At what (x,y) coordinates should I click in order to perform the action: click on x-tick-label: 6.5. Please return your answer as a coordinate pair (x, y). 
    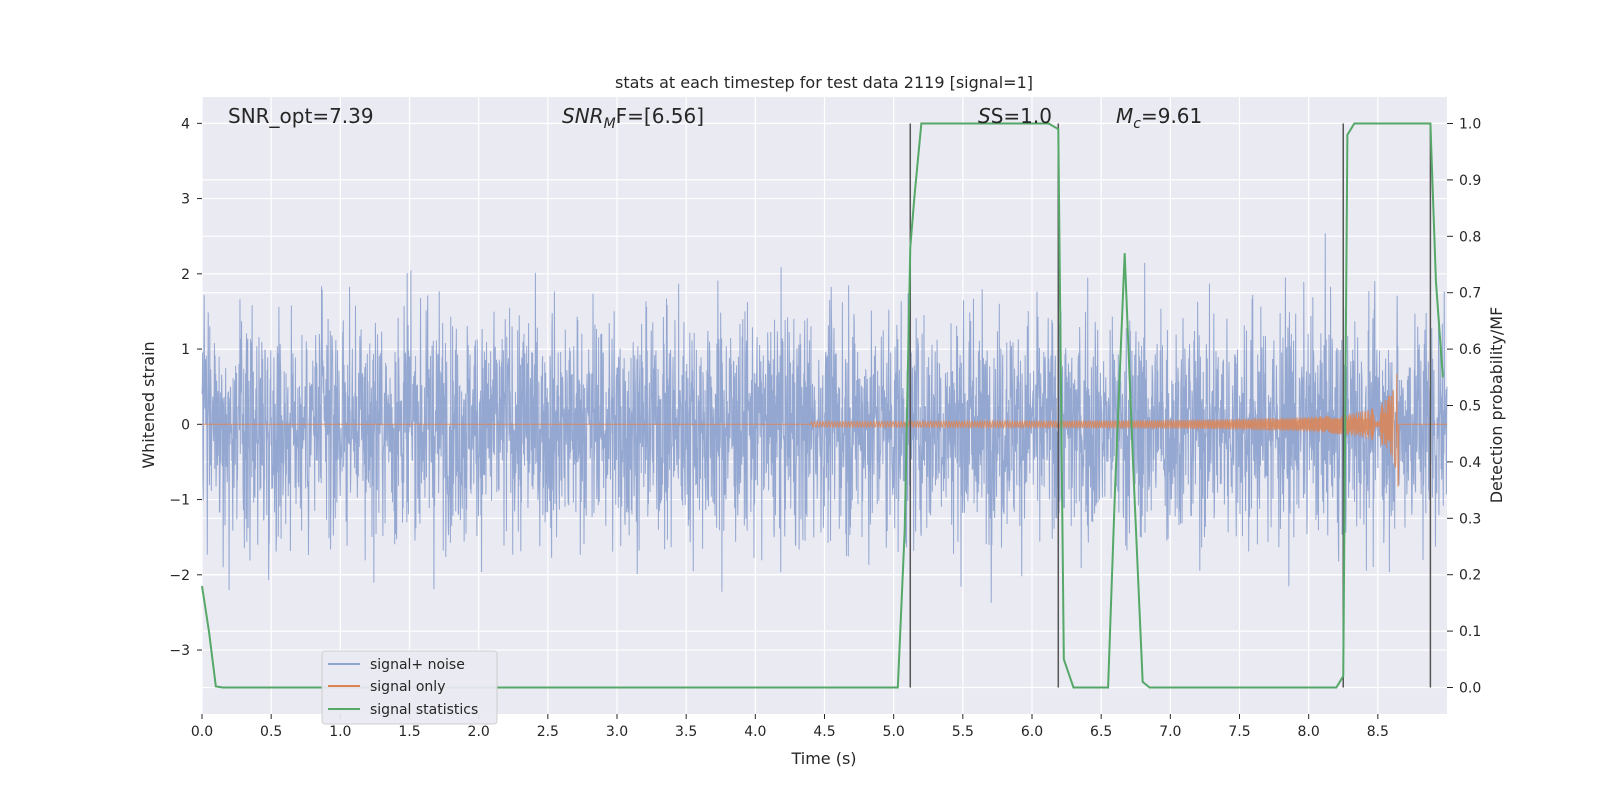
    Looking at the image, I should click on (1101, 732).